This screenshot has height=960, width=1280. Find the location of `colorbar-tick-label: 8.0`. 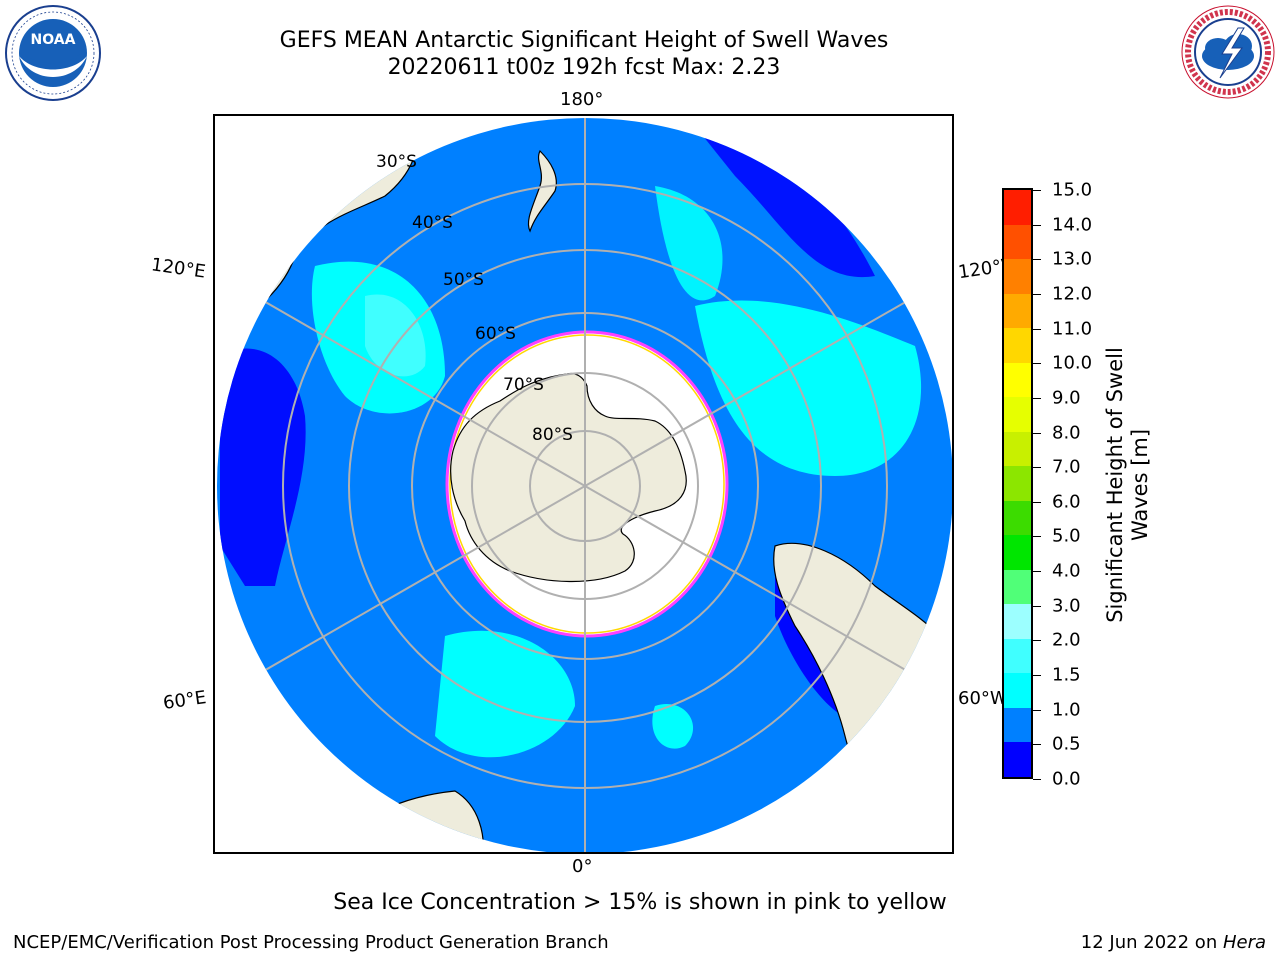

colorbar-tick-label: 8.0 is located at coordinates (1066, 433).